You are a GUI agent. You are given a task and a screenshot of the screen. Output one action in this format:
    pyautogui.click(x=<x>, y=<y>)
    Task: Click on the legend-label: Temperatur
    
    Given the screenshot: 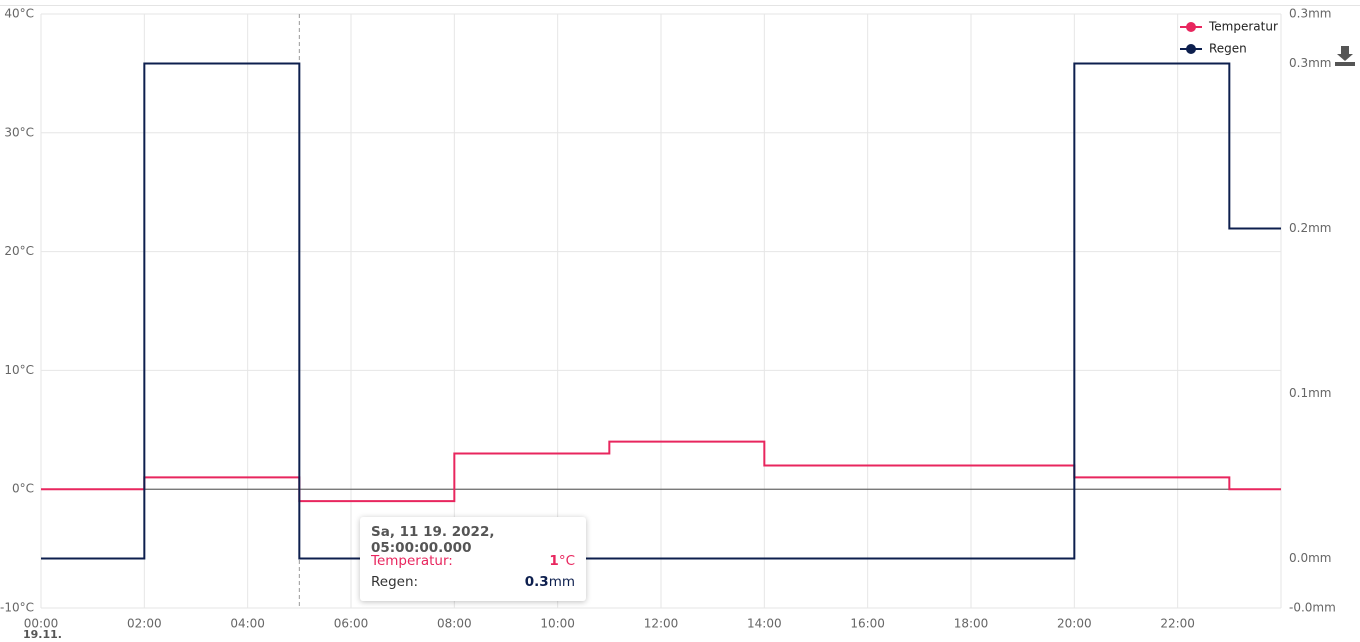 What is the action you would take?
    pyautogui.click(x=1243, y=27)
    